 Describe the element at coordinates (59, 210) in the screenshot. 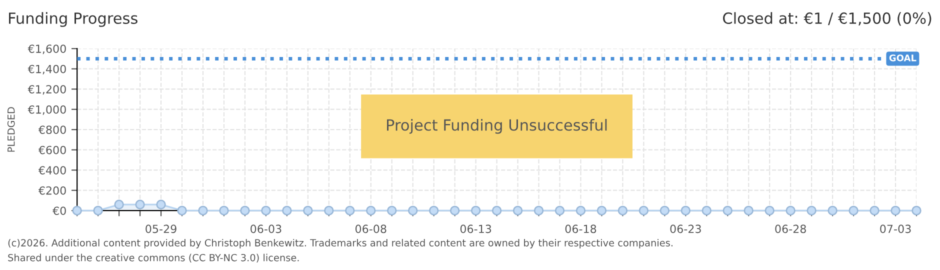

I see `y-tick-label: €0` at that location.